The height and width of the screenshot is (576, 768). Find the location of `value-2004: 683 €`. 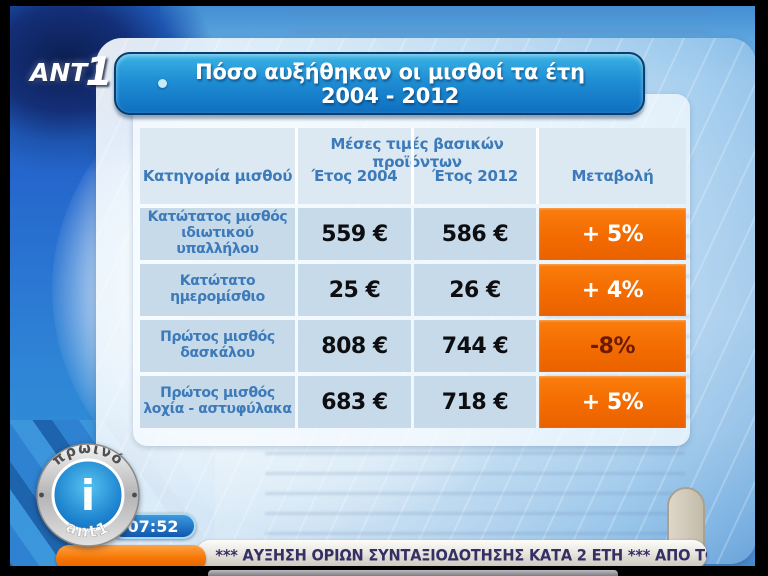

value-2004: 683 € is located at coordinates (354, 402).